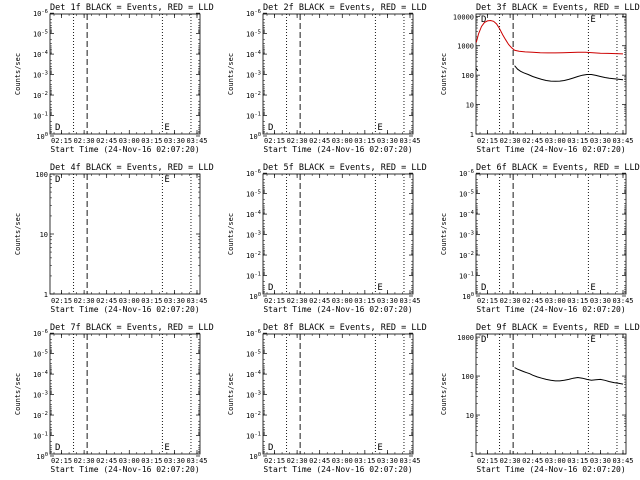  I want to click on panel-title: Det 7f BLACK = Events, RED = LLD, so click(132, 328).